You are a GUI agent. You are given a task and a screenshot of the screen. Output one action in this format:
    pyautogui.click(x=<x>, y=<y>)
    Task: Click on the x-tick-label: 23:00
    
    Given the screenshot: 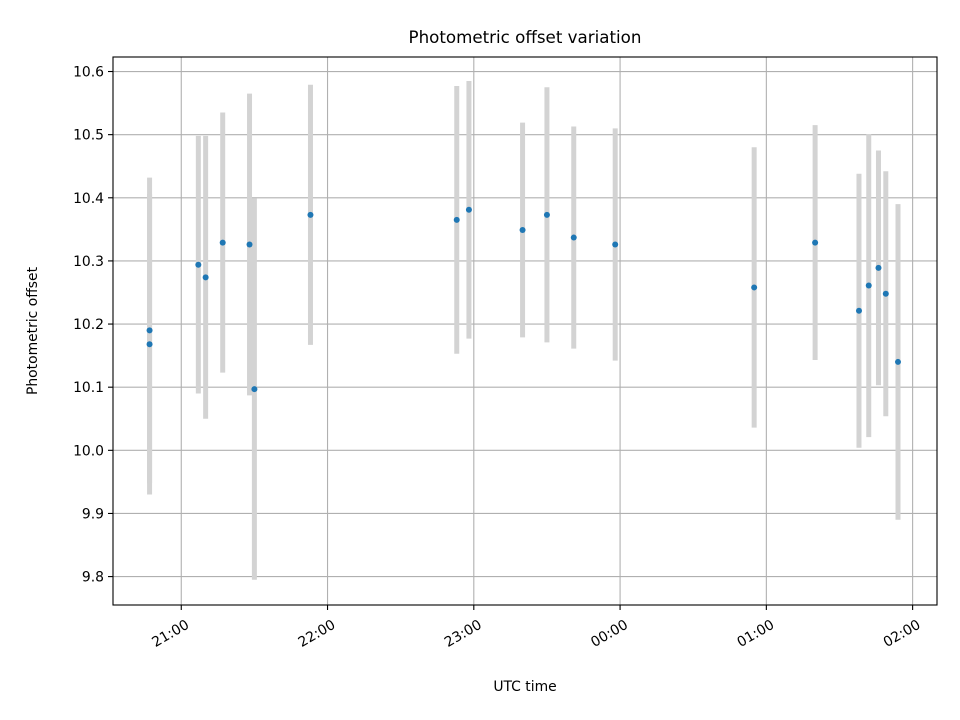 What is the action you would take?
    pyautogui.click(x=463, y=634)
    